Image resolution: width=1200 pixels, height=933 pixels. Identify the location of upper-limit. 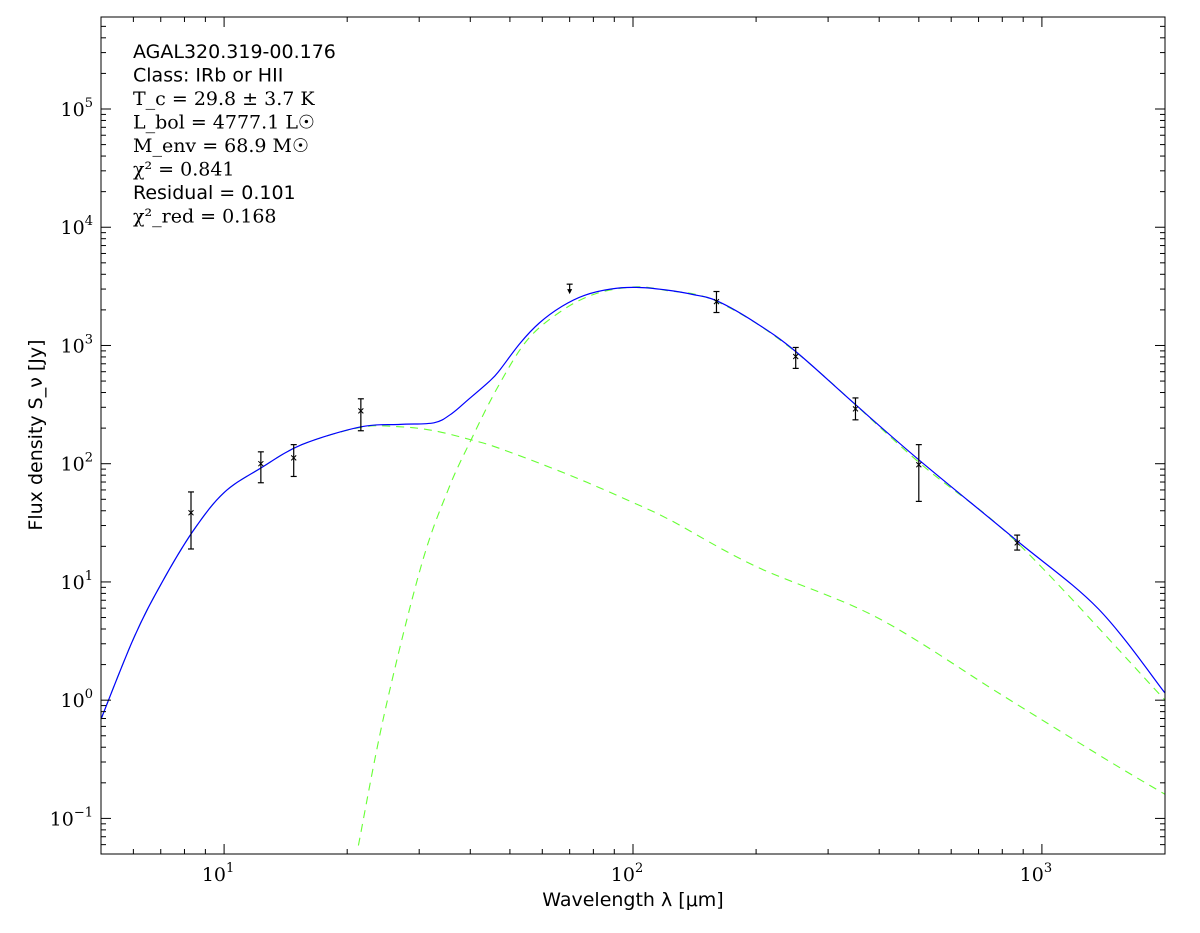
(569, 289).